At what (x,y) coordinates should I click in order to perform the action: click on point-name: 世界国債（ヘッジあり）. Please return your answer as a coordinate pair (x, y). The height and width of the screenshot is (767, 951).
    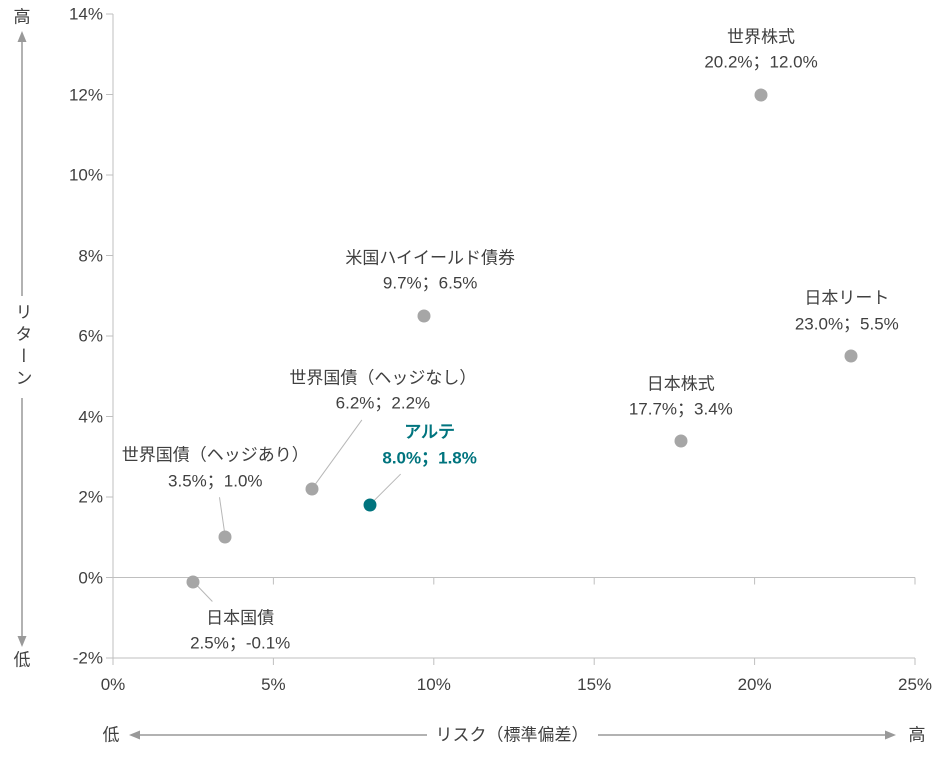
    Looking at the image, I should click on (215, 455).